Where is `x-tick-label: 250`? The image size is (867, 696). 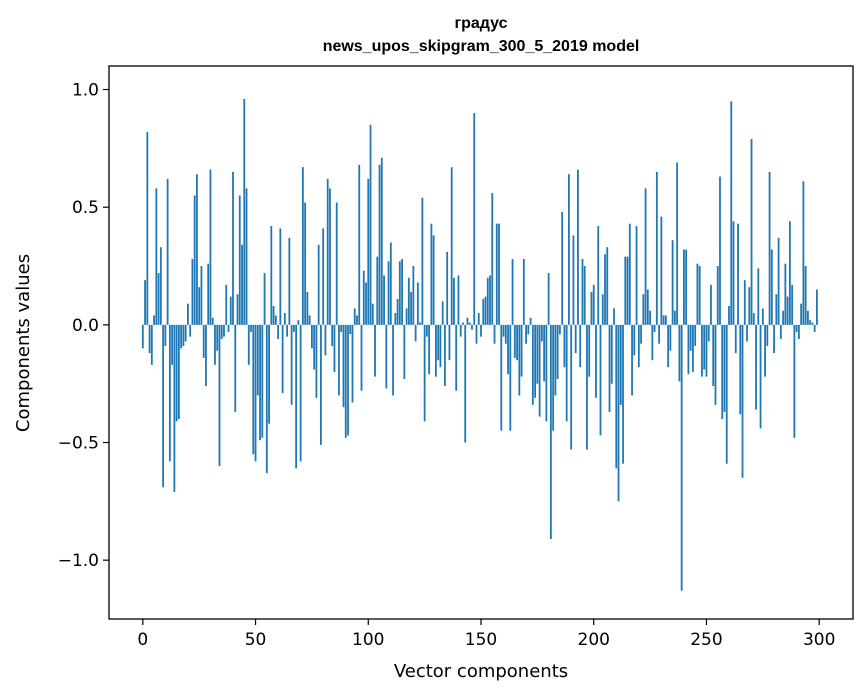 x-tick-label: 250 is located at coordinates (706, 640).